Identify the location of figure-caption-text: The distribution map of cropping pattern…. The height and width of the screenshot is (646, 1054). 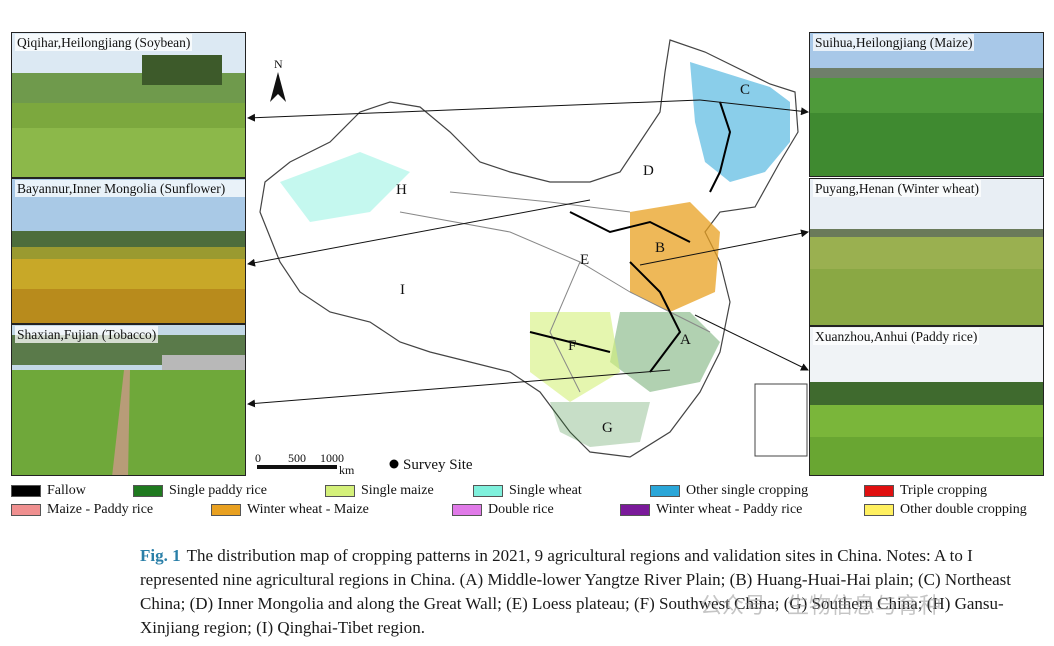
(576, 591).